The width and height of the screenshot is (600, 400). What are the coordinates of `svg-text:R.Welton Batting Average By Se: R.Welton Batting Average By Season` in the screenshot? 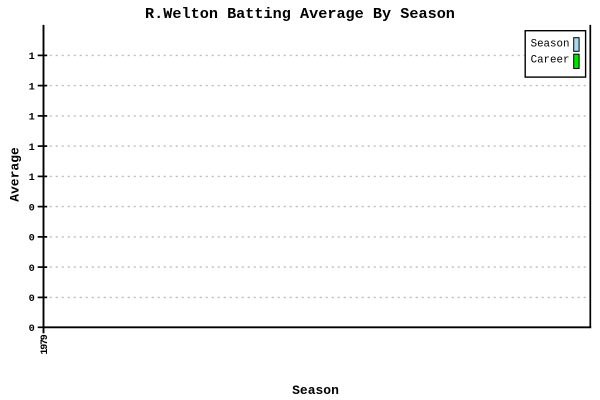 It's located at (300, 14).